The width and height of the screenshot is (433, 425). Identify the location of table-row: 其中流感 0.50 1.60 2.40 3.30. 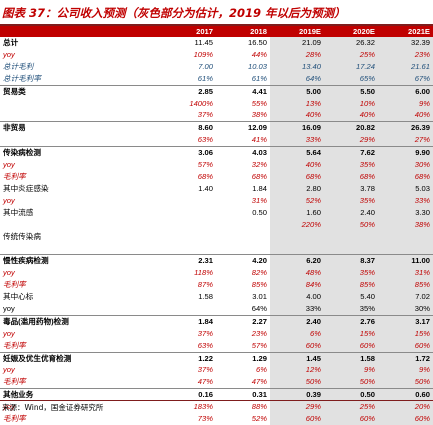
(216, 212).